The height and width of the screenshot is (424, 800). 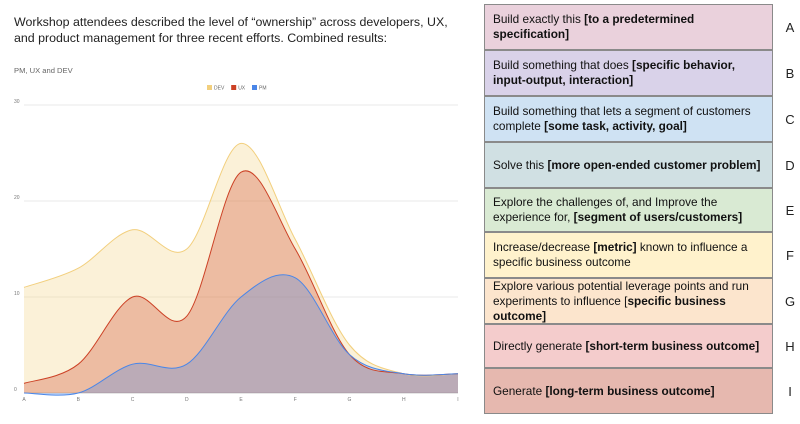 What do you see at coordinates (187, 400) in the screenshot?
I see `x-tick-label: D` at bounding box center [187, 400].